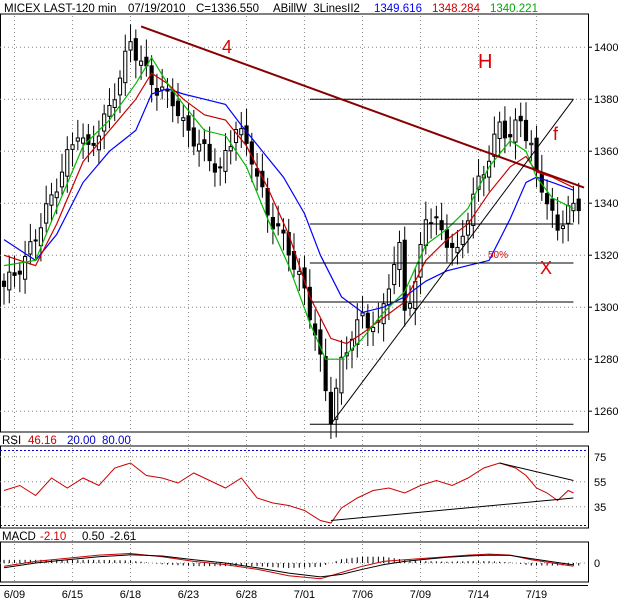 Image resolution: width=626 pixels, height=606 pixels. What do you see at coordinates (288, 493) in the screenshot?
I see `rsi-line` at bounding box center [288, 493].